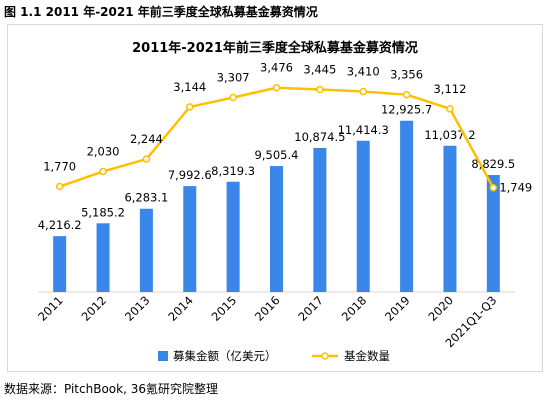 Image resolution: width=552 pixels, height=408 pixels. What do you see at coordinates (103, 151) in the screenshot?
I see `line-data-label: 2,030` at bounding box center [103, 151].